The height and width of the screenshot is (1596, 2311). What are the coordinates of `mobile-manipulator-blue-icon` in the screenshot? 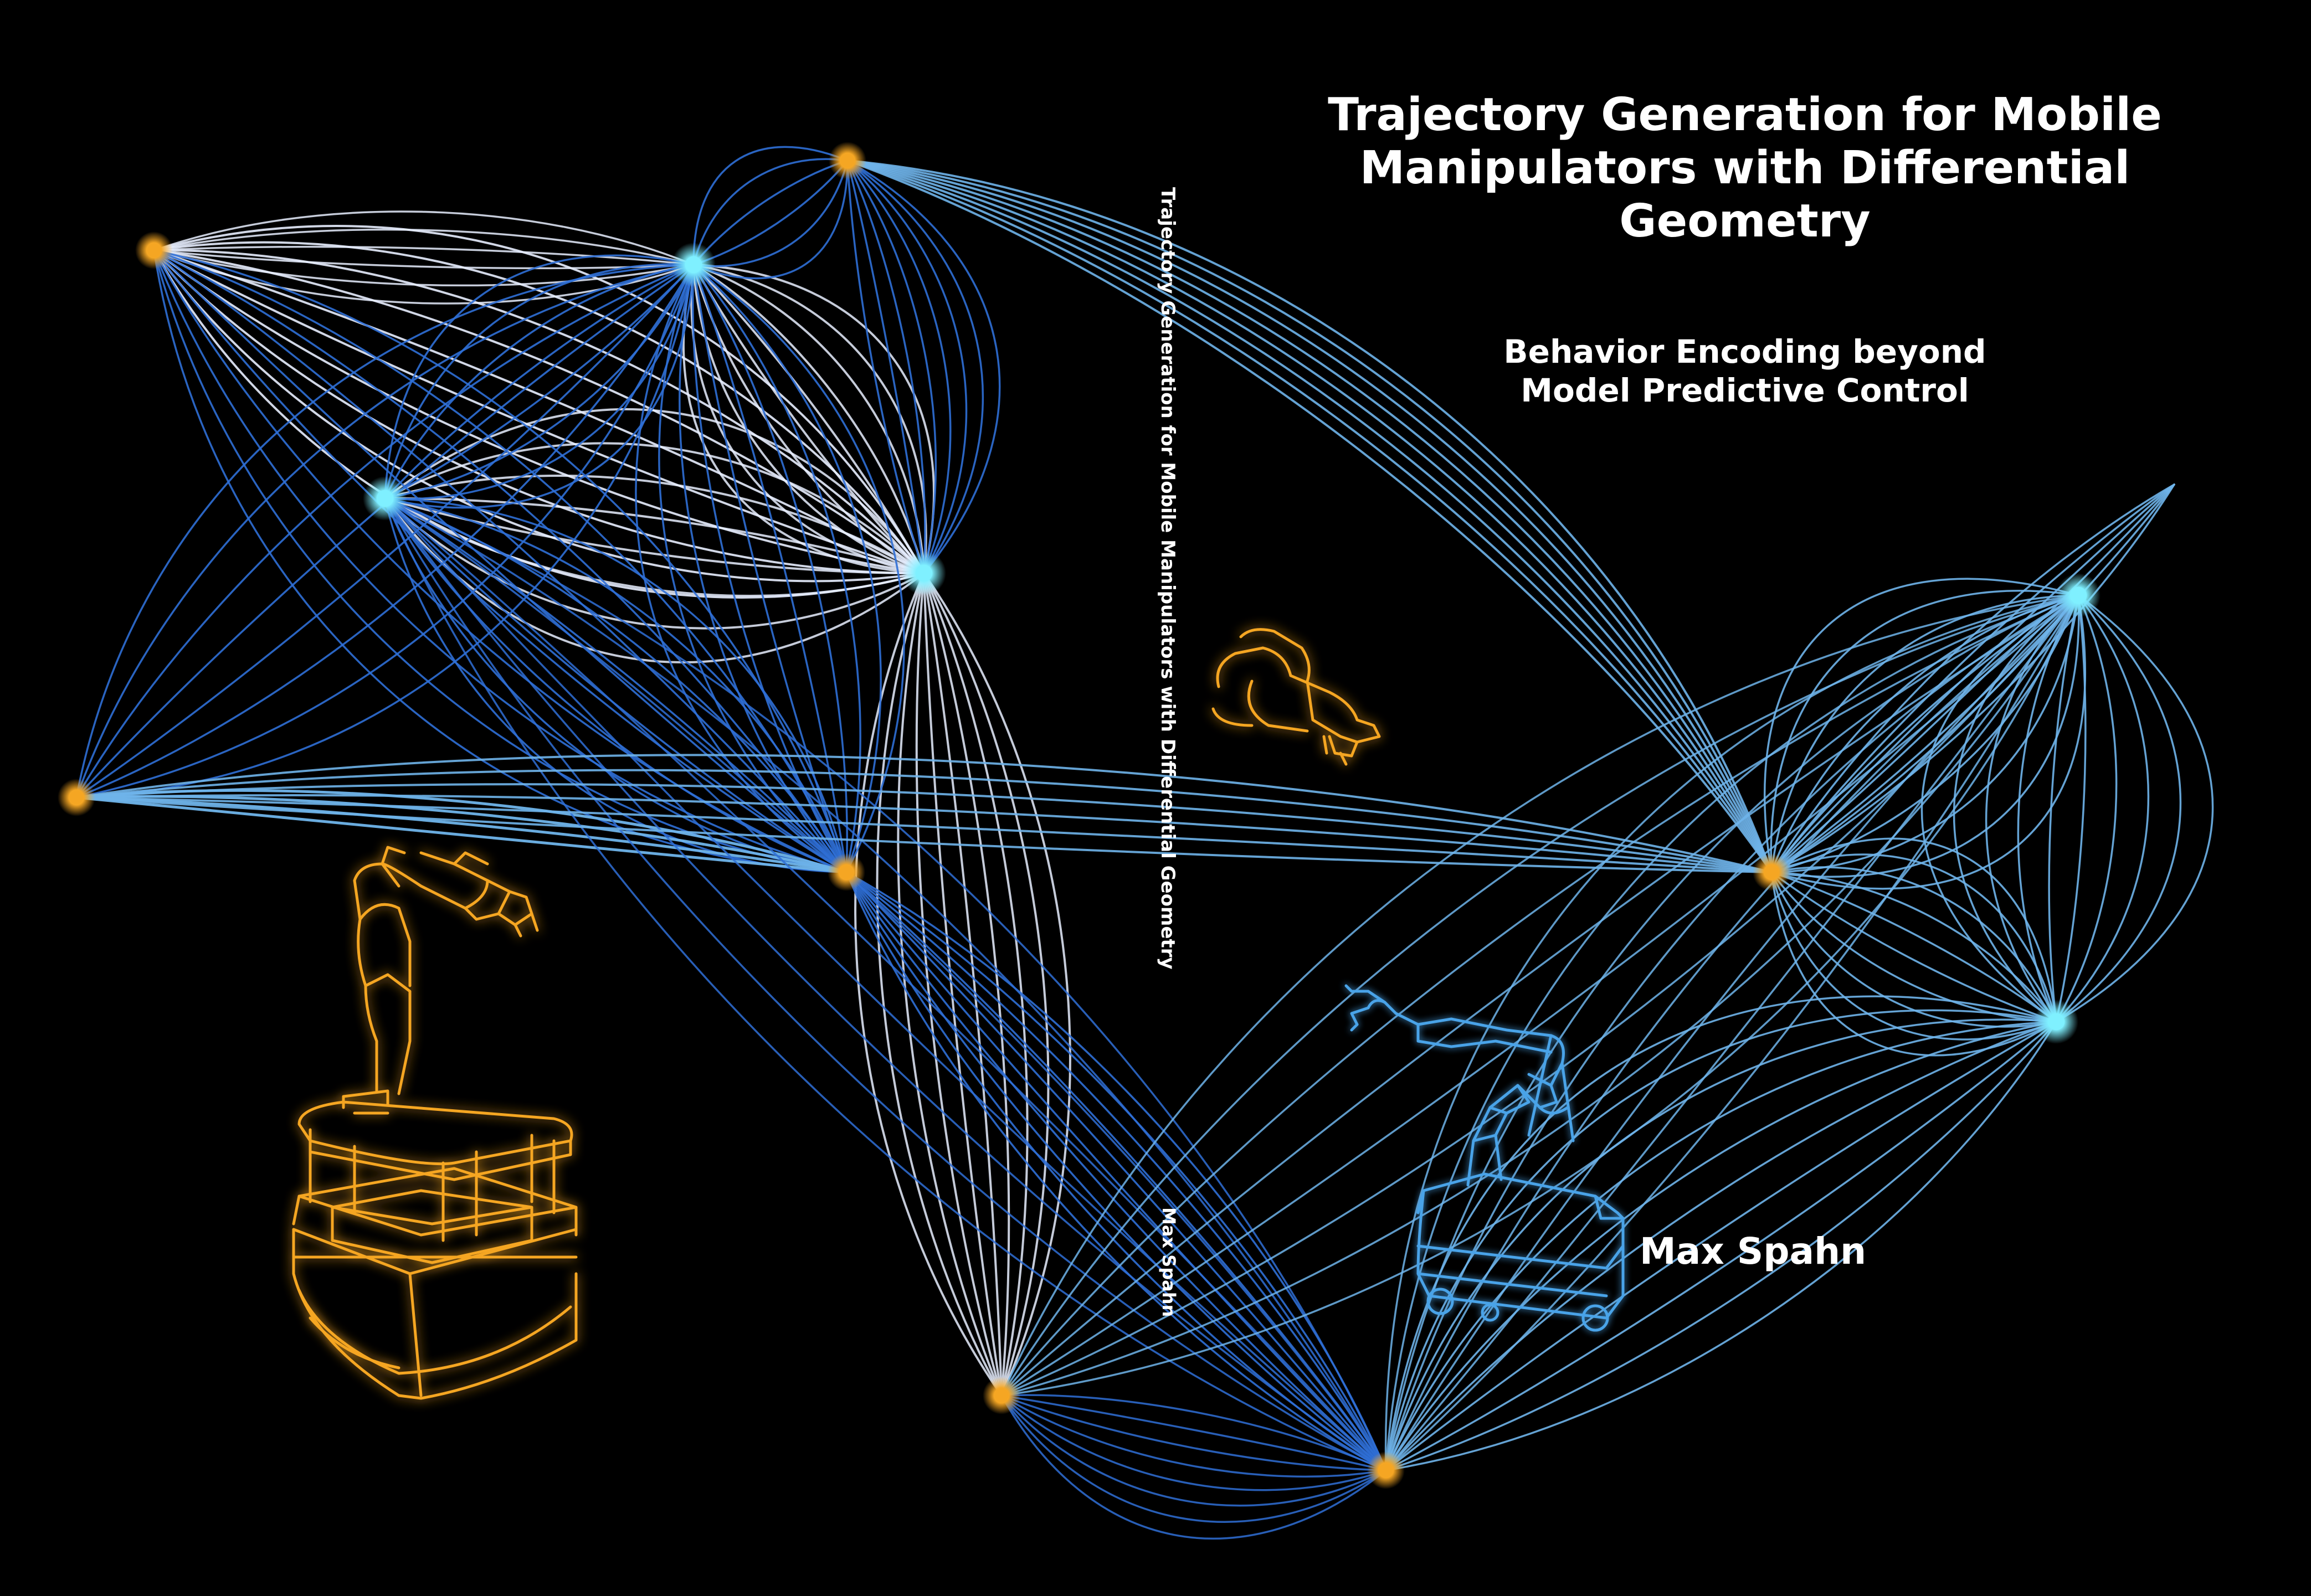 It's located at (1484, 1158).